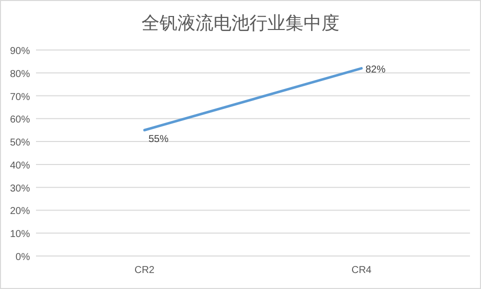  I want to click on x-tick-label: CR2, so click(144, 270).